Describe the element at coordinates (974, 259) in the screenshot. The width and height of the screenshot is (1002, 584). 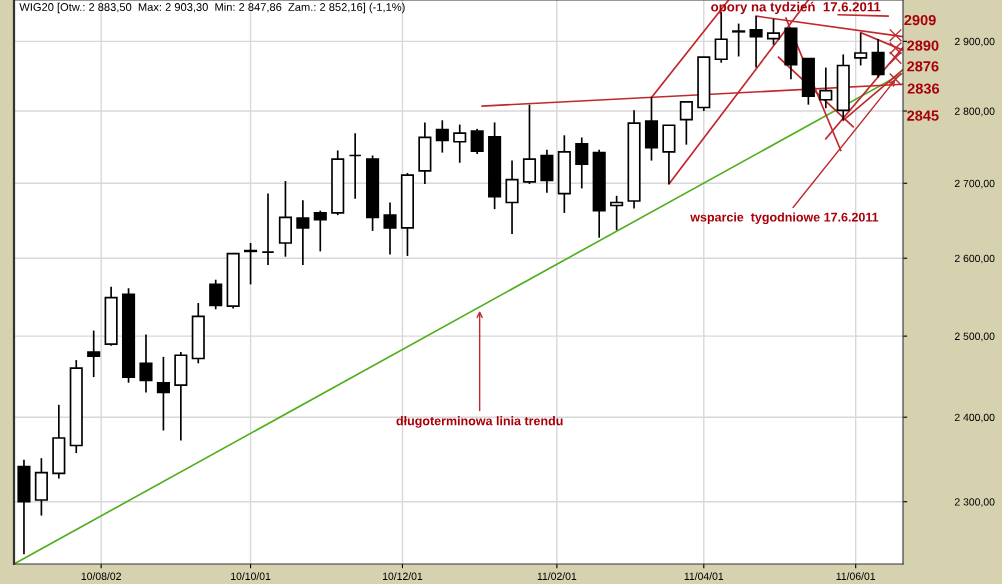
I see `y-tick-label: 2 600,00` at that location.